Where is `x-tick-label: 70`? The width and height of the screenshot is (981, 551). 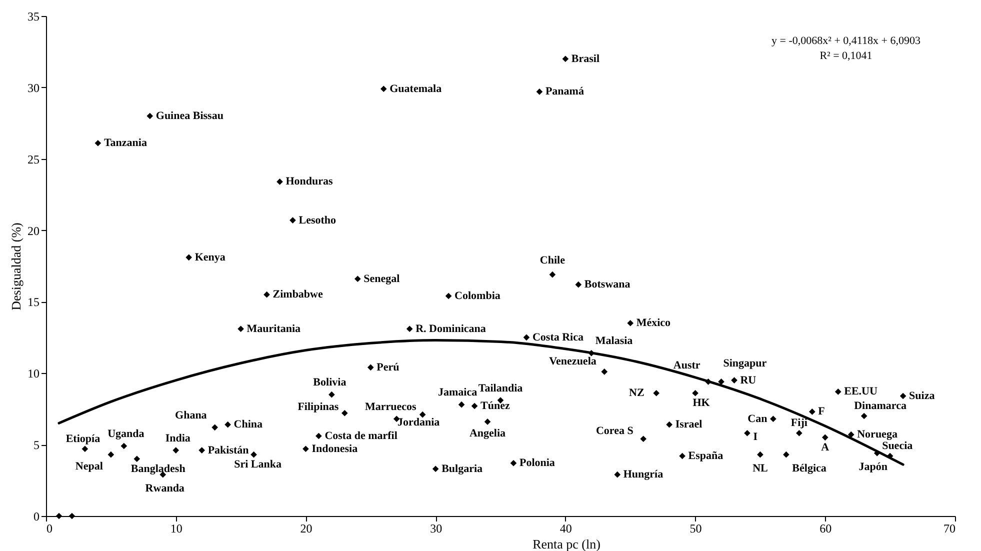 x-tick-label: 70 is located at coordinates (950, 529).